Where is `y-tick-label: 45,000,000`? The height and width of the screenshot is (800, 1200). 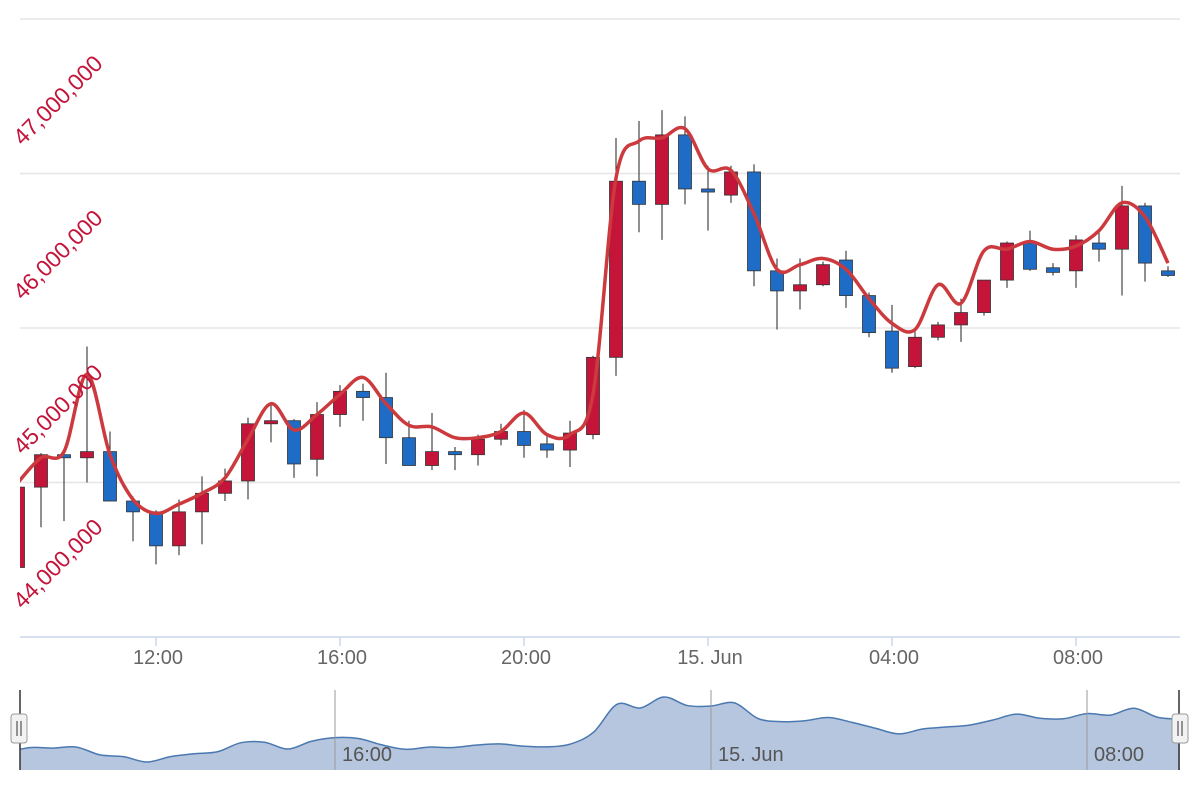
y-tick-label: 45,000,000 is located at coordinates (58, 409).